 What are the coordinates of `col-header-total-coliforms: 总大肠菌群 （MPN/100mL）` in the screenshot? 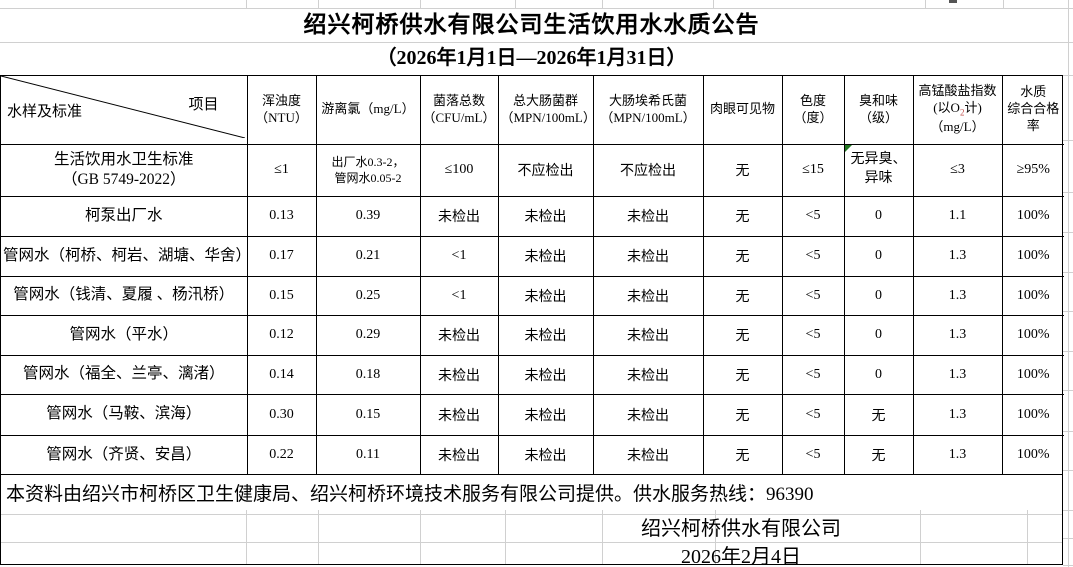 It's located at (545, 110).